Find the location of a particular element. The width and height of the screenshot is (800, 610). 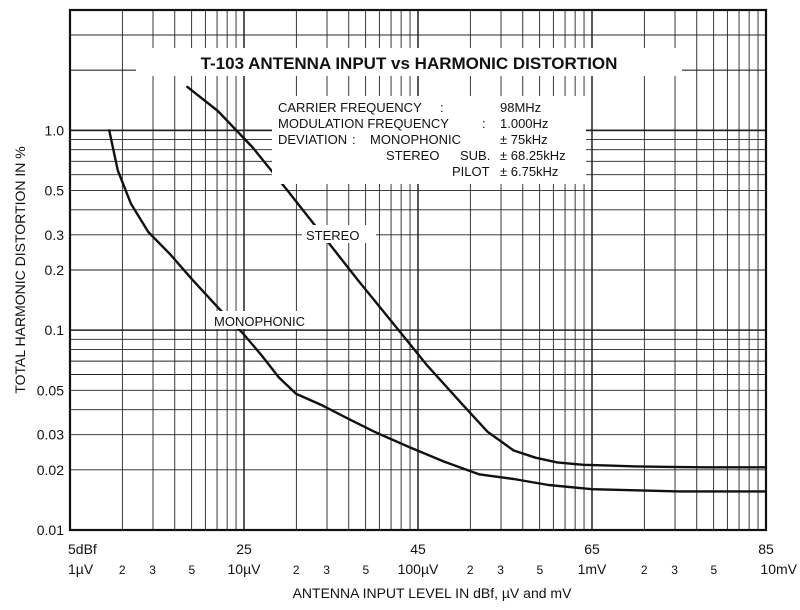

spec-dev-mono-value: ± 75kHz is located at coordinates (524, 139).